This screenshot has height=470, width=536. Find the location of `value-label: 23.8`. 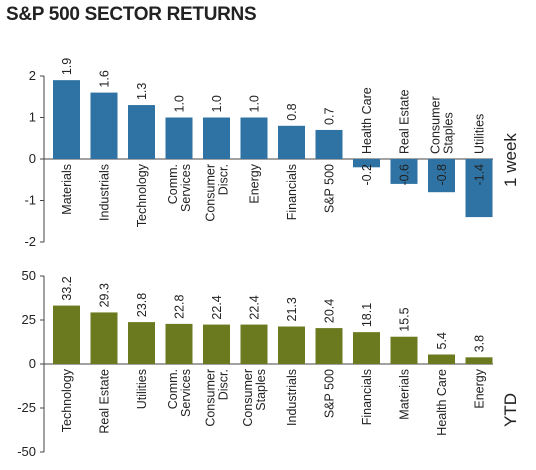

value-label: 23.8 is located at coordinates (142, 305).